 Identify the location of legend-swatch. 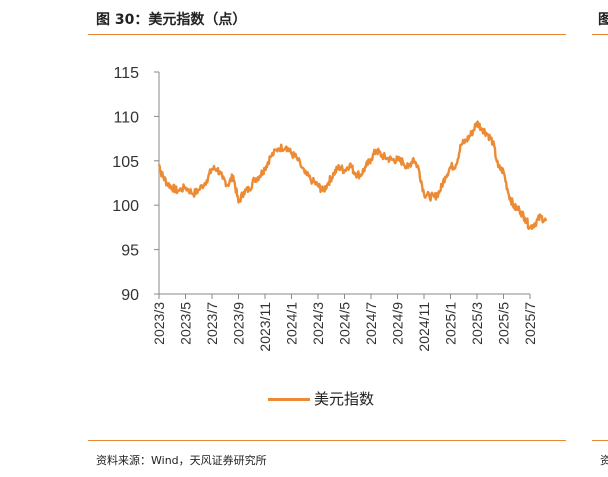
(289, 399).